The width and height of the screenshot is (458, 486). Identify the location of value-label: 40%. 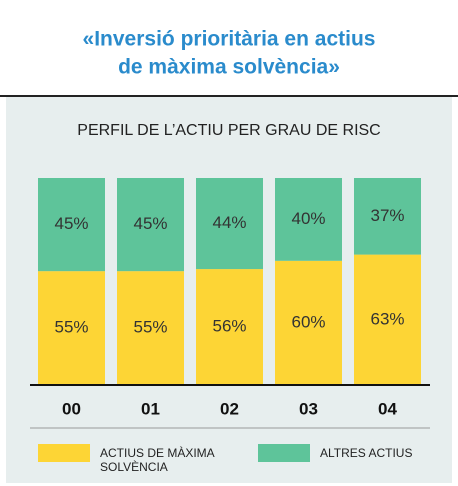
(308, 218).